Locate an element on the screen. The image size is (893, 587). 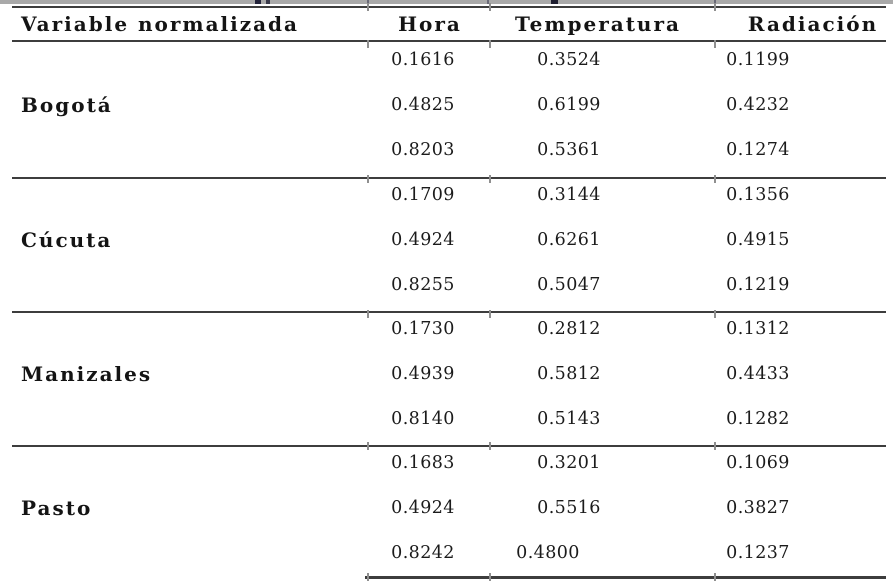
column-header-temperatura: Temperatura is located at coordinates (598, 24).